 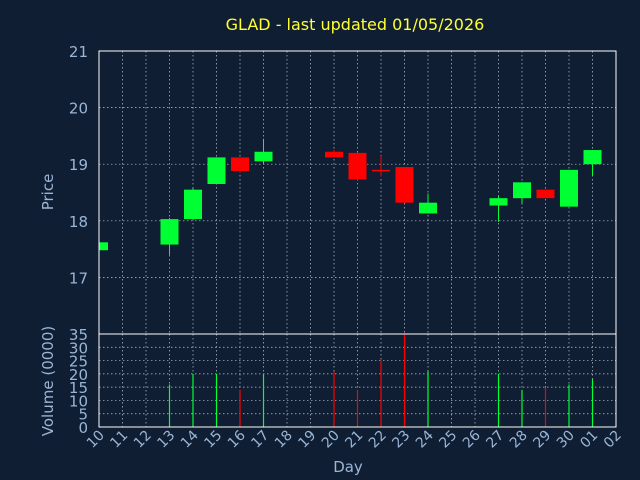 I want to click on volume-tick-label: 5, so click(x=83, y=415).